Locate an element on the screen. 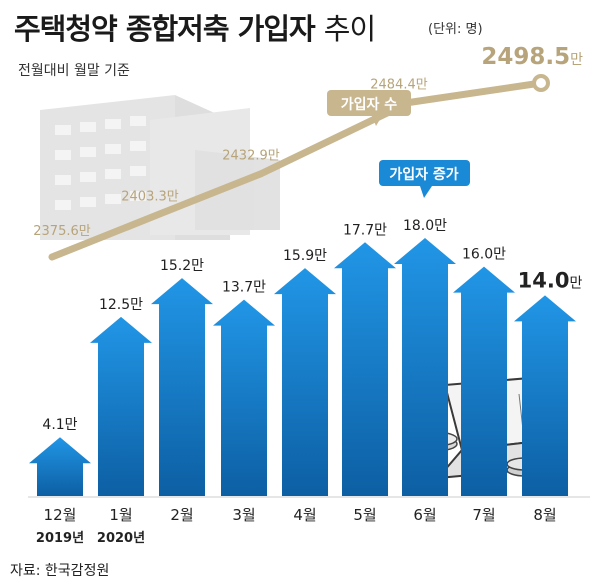  chart-title-main: 주택청약 종합저축 가입자 is located at coordinates (165, 29).